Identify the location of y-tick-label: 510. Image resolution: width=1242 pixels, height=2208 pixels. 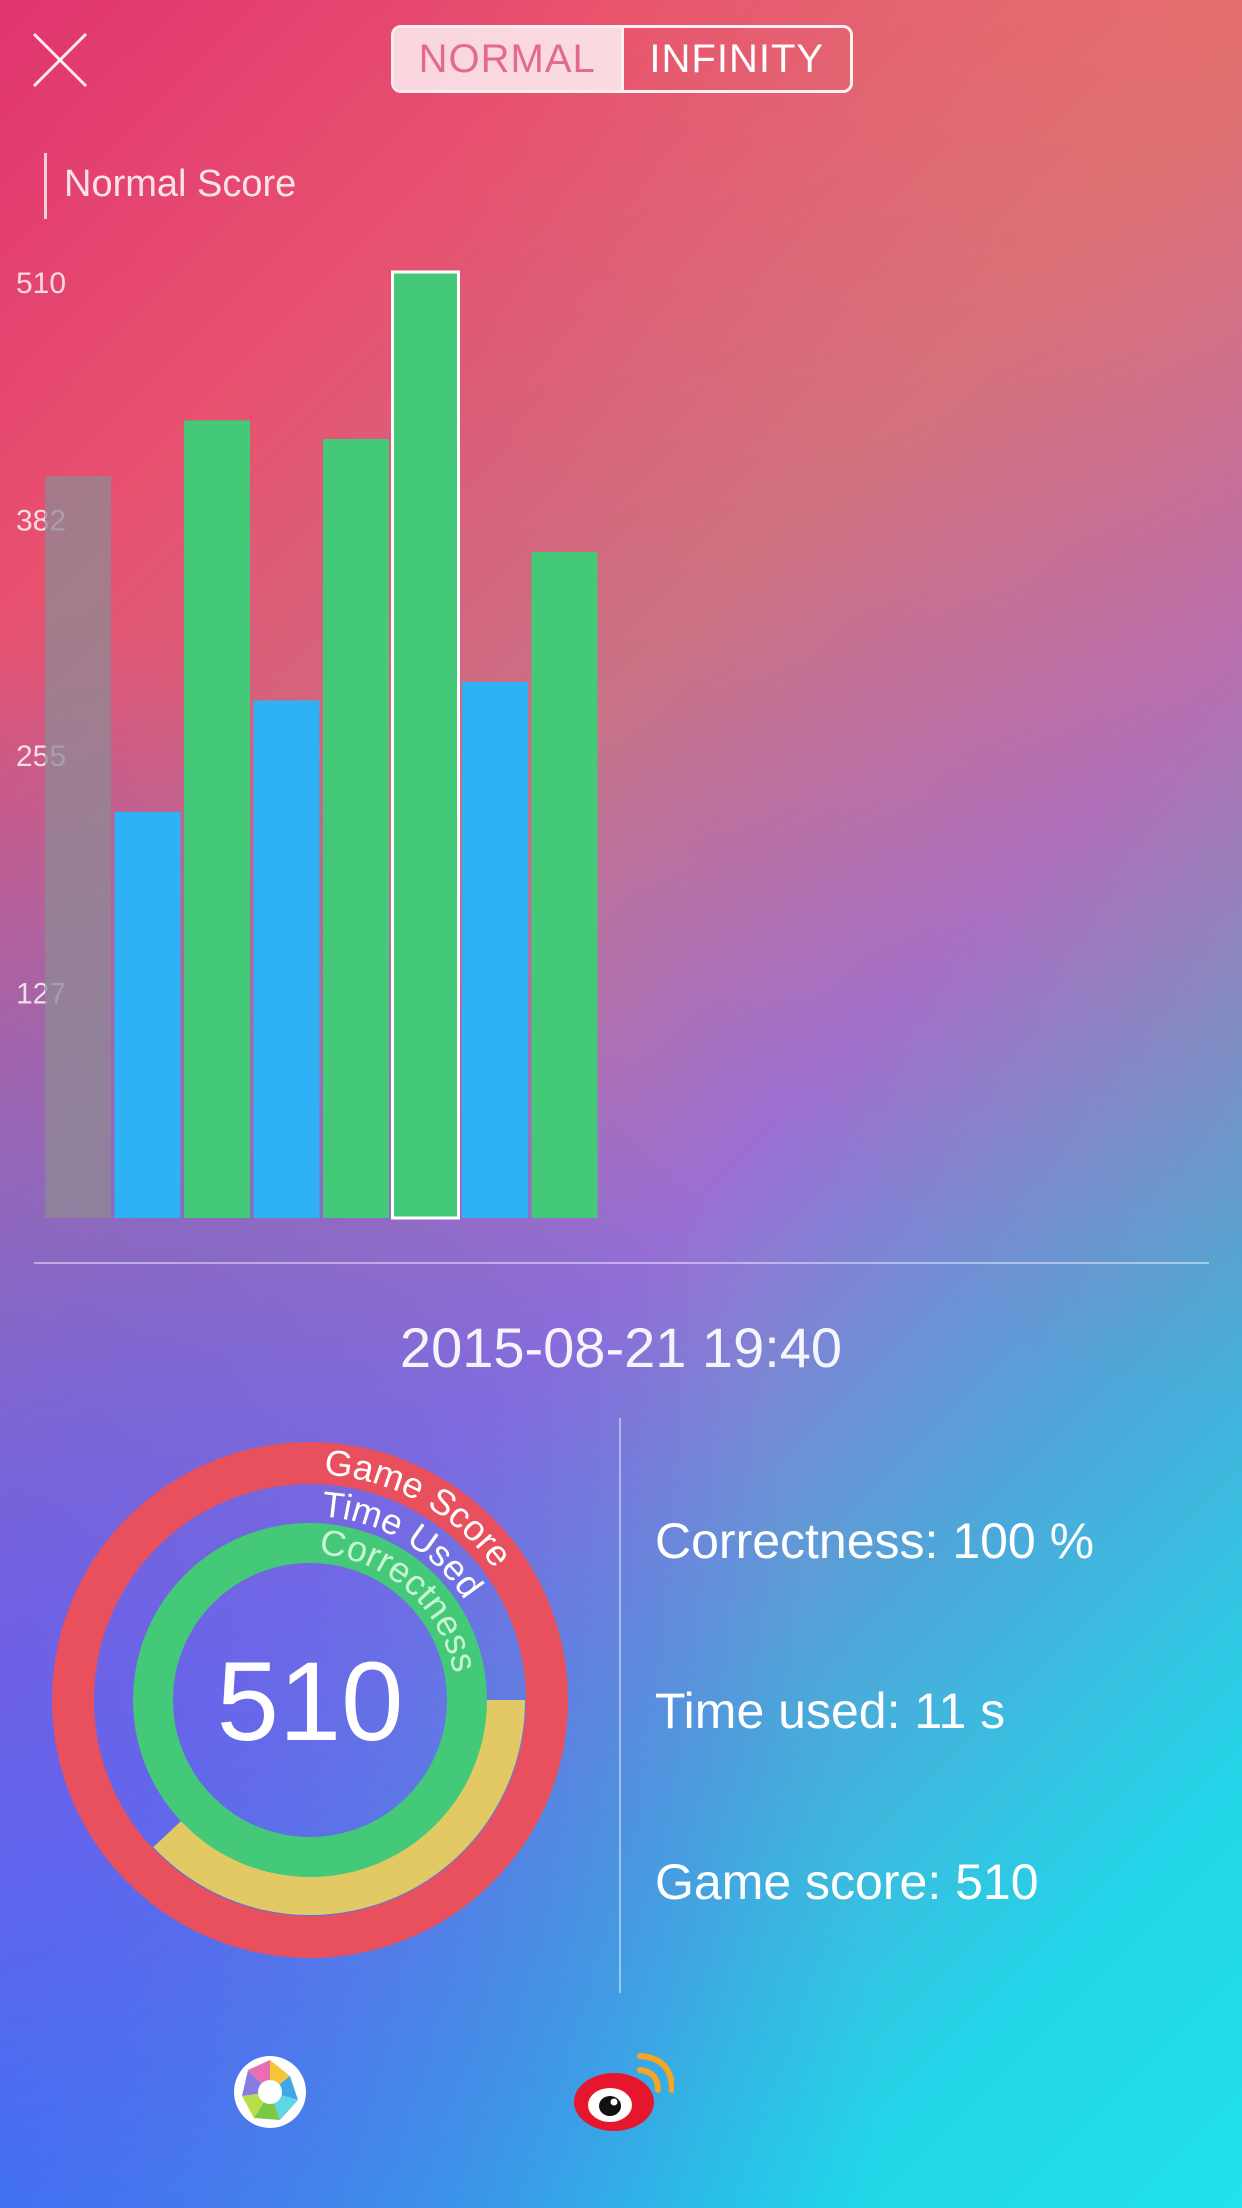
(41, 283).